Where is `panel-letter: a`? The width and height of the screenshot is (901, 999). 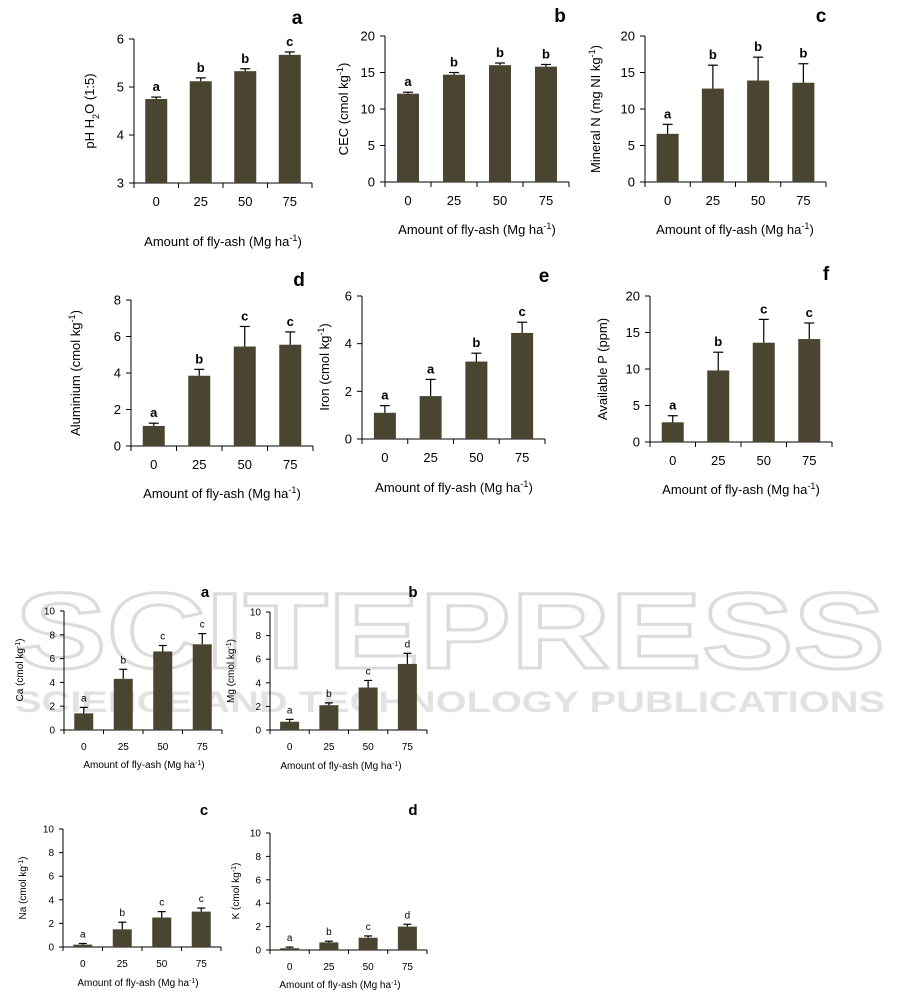 panel-letter: a is located at coordinates (297, 18).